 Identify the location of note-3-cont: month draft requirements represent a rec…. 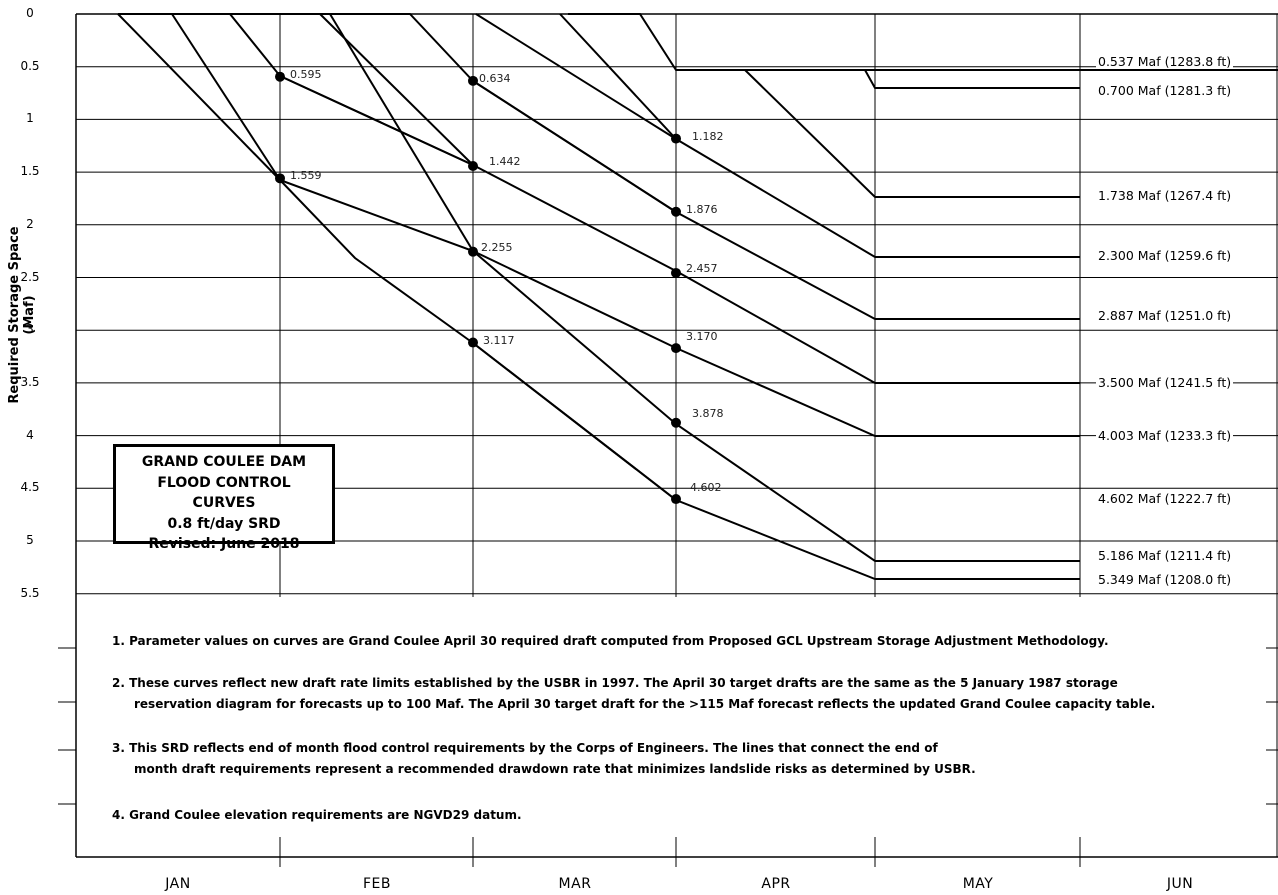
(555, 769).